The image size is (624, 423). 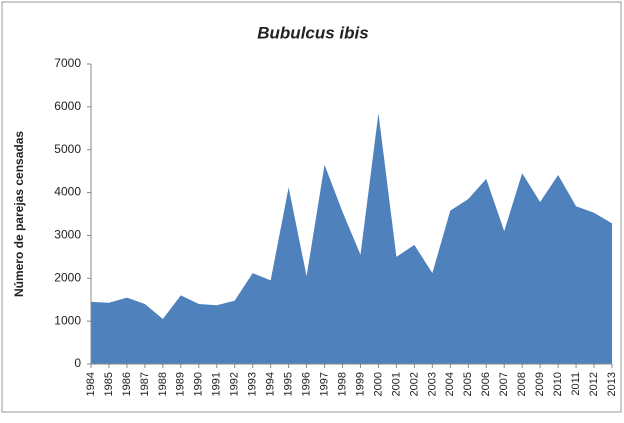 I want to click on x-tick-label: 2012, so click(x=594, y=384).